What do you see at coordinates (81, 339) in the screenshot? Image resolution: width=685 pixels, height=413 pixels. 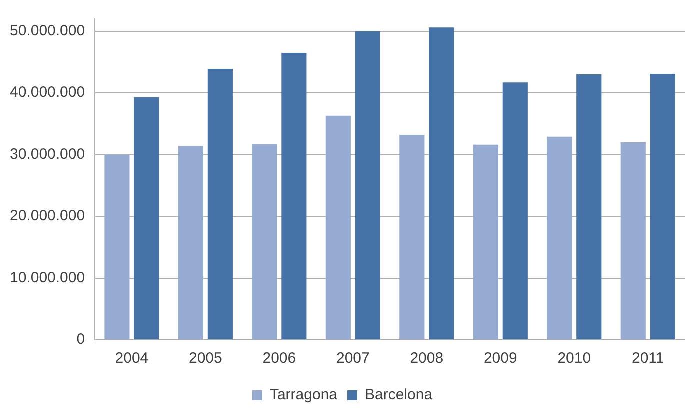 I see `y-tick-label: 0` at bounding box center [81, 339].